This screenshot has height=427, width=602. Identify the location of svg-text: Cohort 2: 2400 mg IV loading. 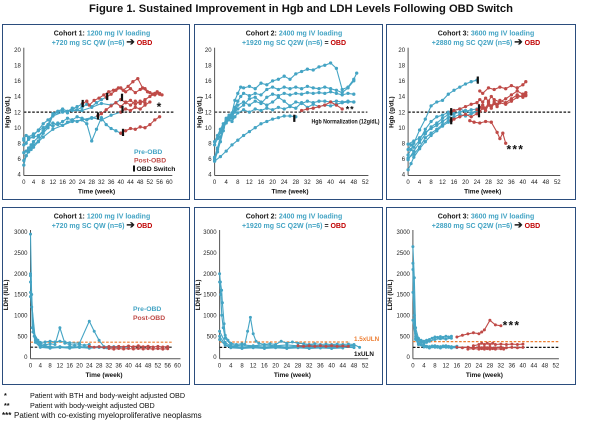
(294, 216).